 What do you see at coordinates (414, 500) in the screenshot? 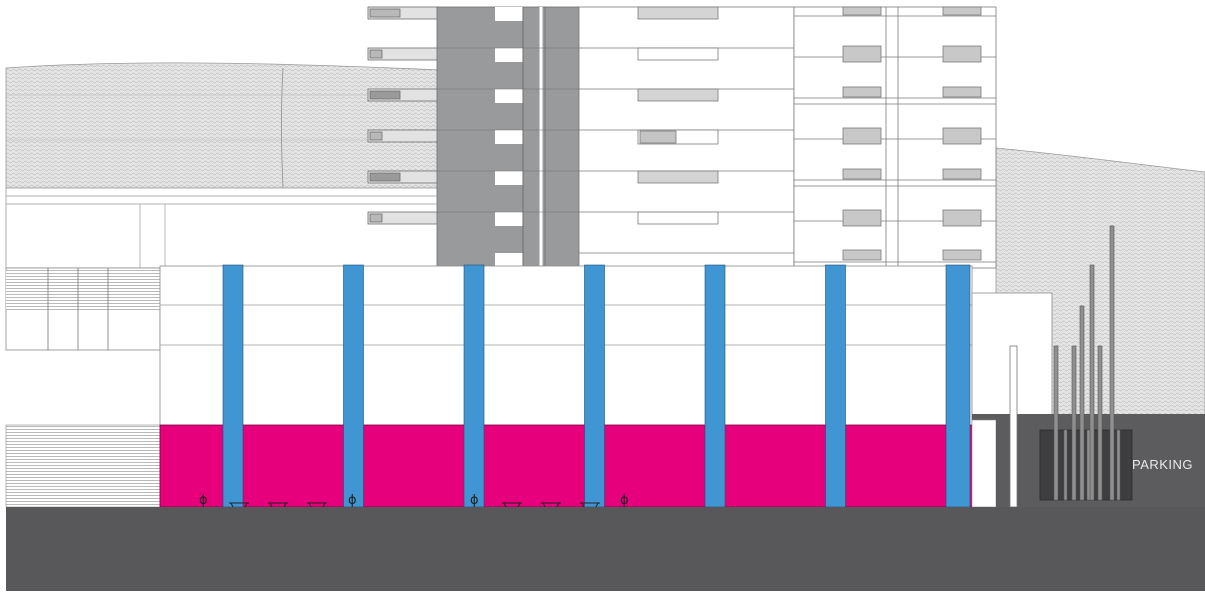
I see `street-furniture: ϕ ϕ ϕ ϕ` at bounding box center [414, 500].